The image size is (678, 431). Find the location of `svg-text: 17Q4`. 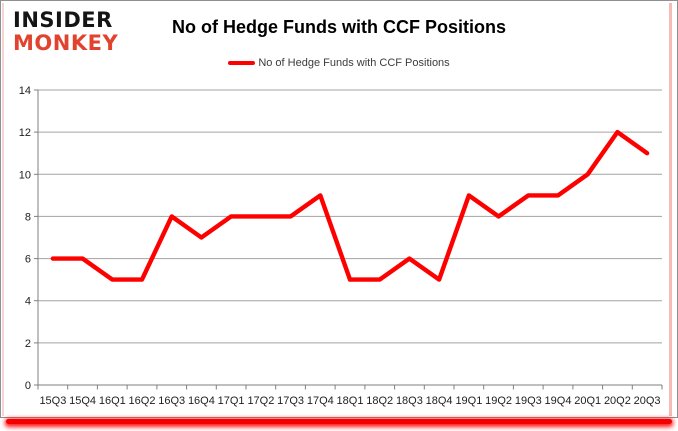

svg-text: 17Q4 is located at coordinates (320, 401).